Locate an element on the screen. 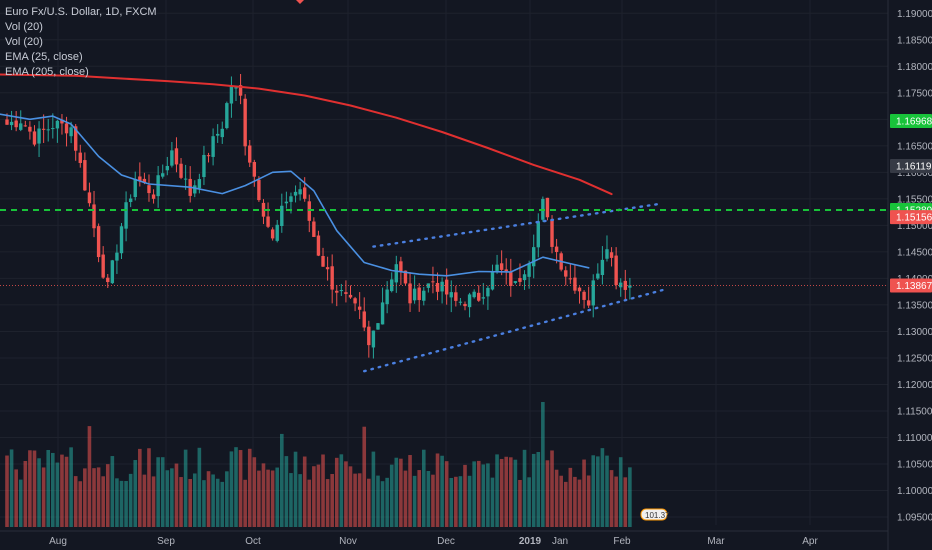 This screenshot has width=932, height=550. price-tick-label: 1.12000 is located at coordinates (914, 385).